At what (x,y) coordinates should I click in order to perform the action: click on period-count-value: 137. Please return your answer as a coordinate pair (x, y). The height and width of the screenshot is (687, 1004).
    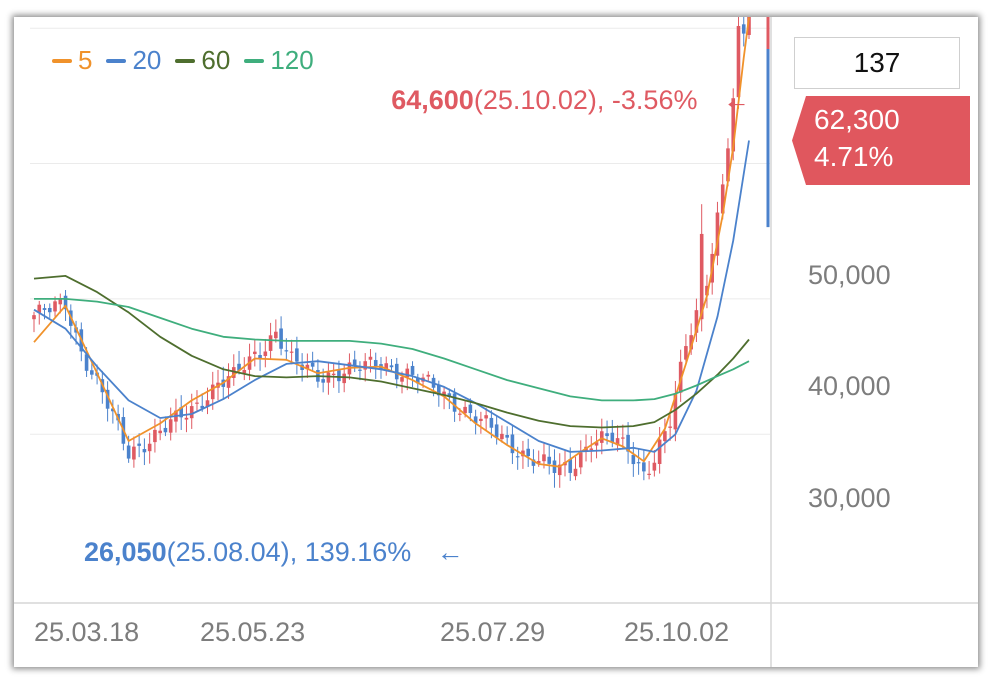
    Looking at the image, I should click on (877, 62).